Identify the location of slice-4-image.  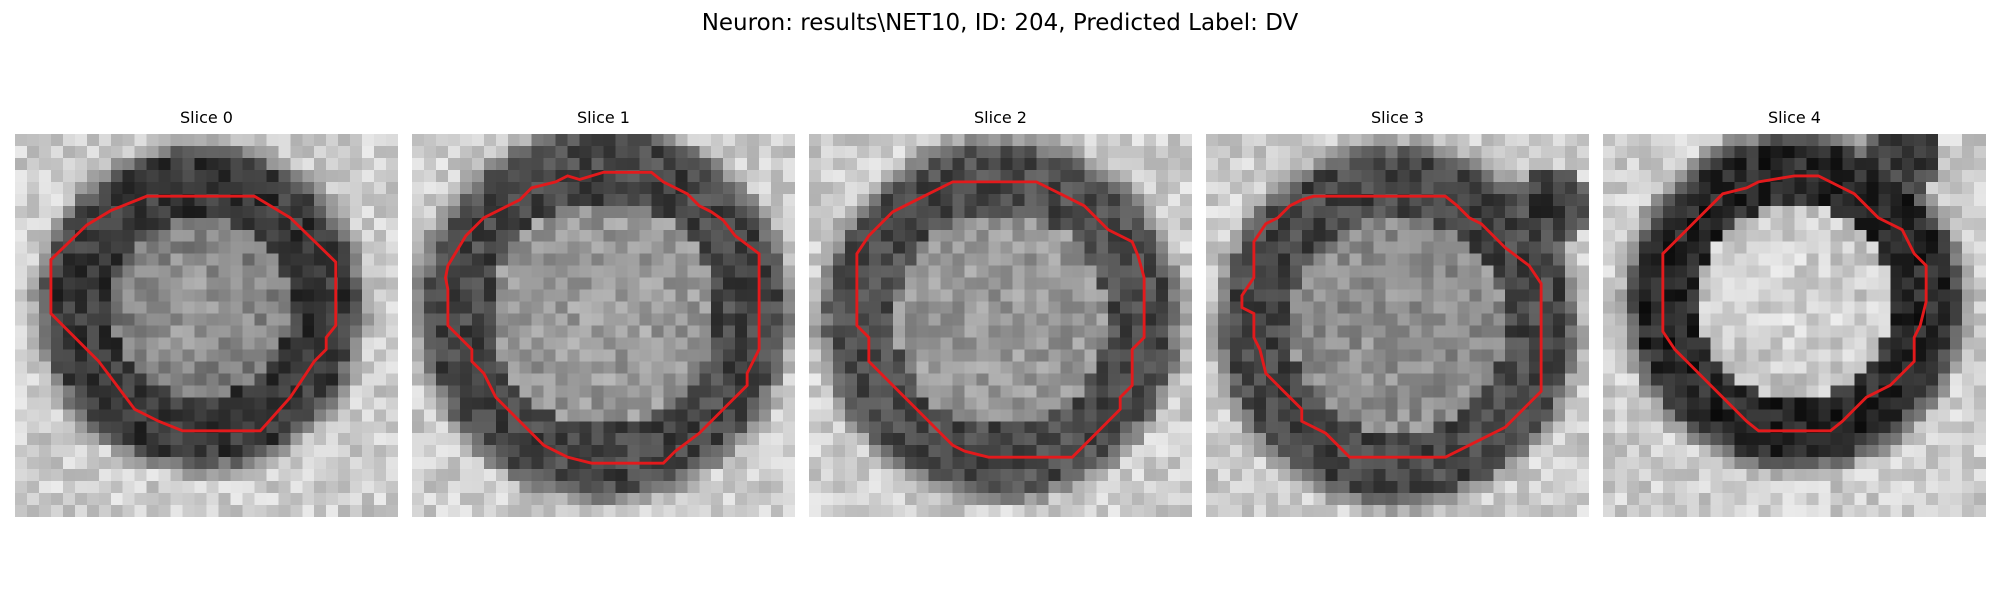
(1794, 325).